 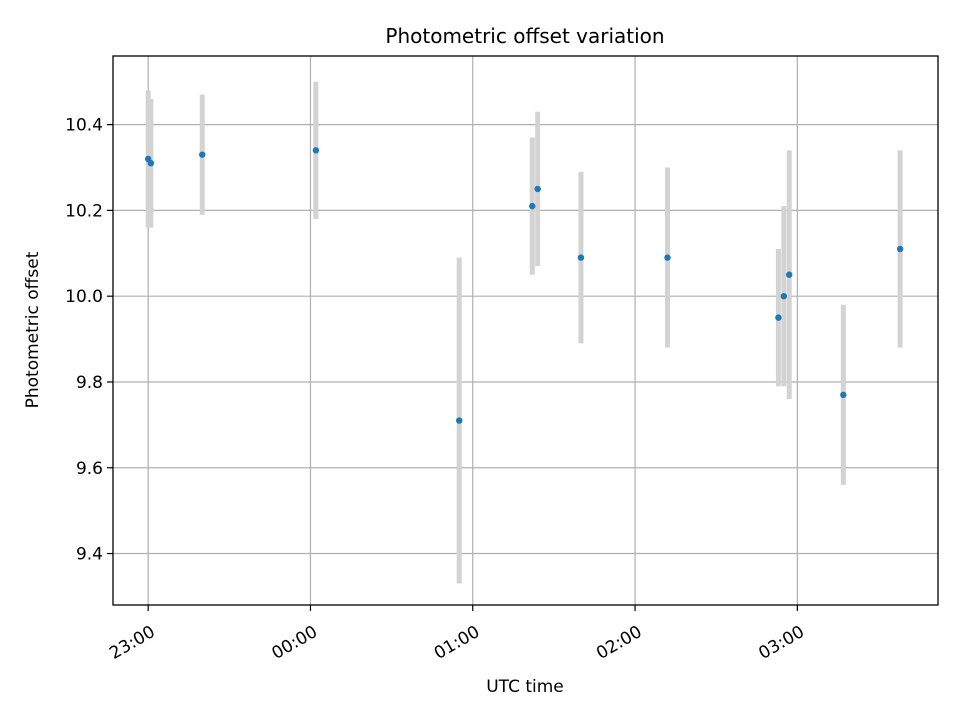 I want to click on y-tick-label: 9.4, so click(x=89, y=555).